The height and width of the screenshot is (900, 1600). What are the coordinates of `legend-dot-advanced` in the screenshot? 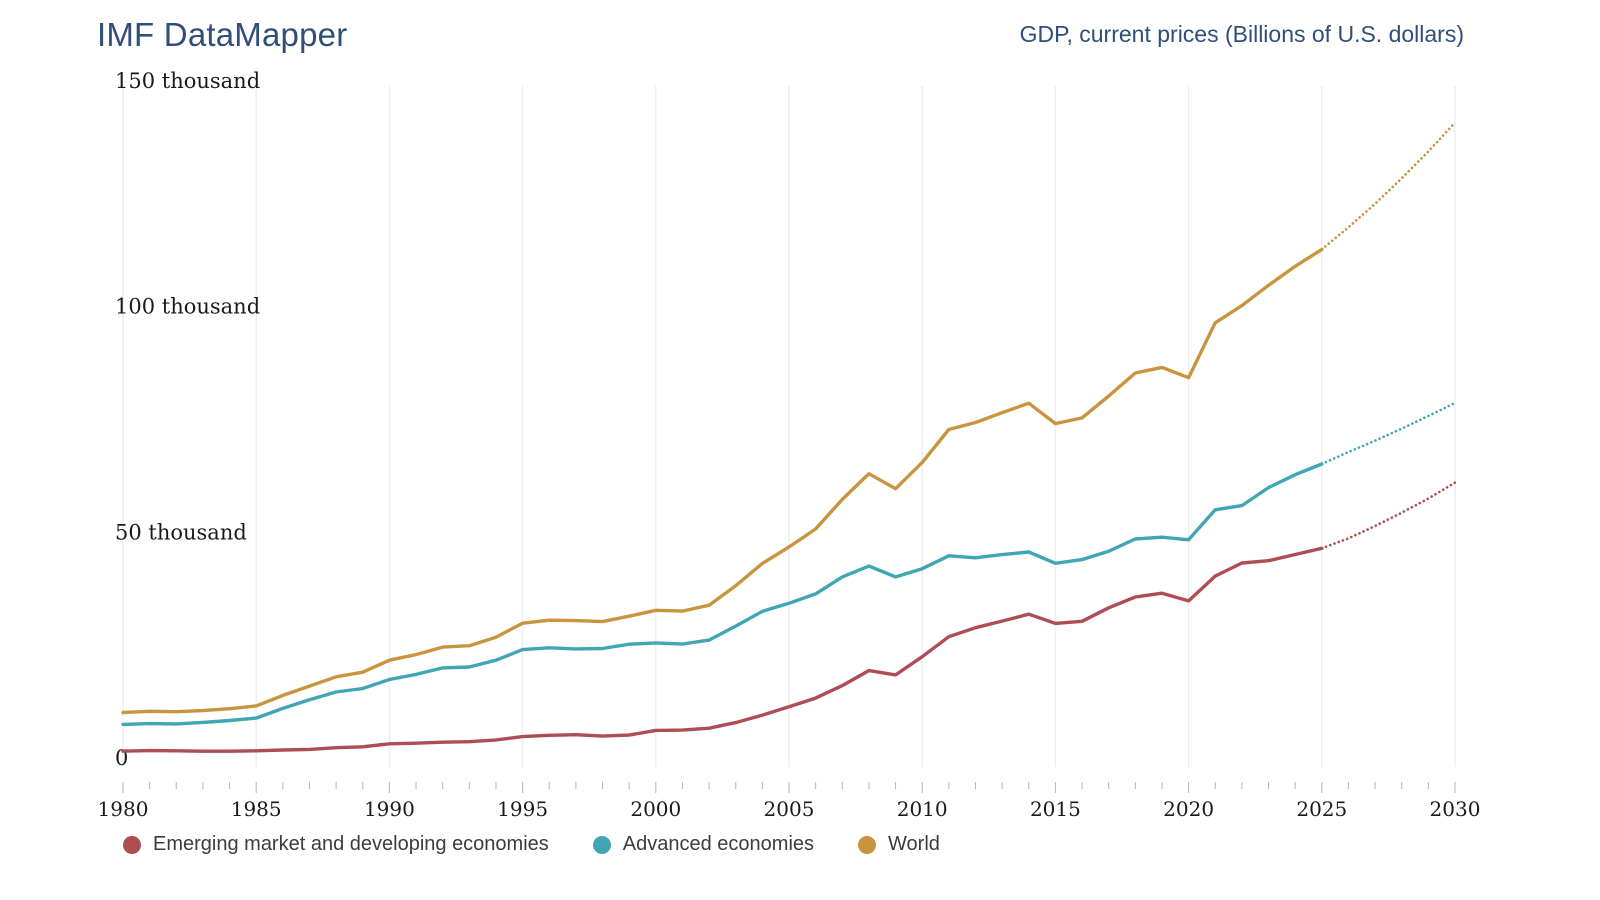 It's located at (601, 844).